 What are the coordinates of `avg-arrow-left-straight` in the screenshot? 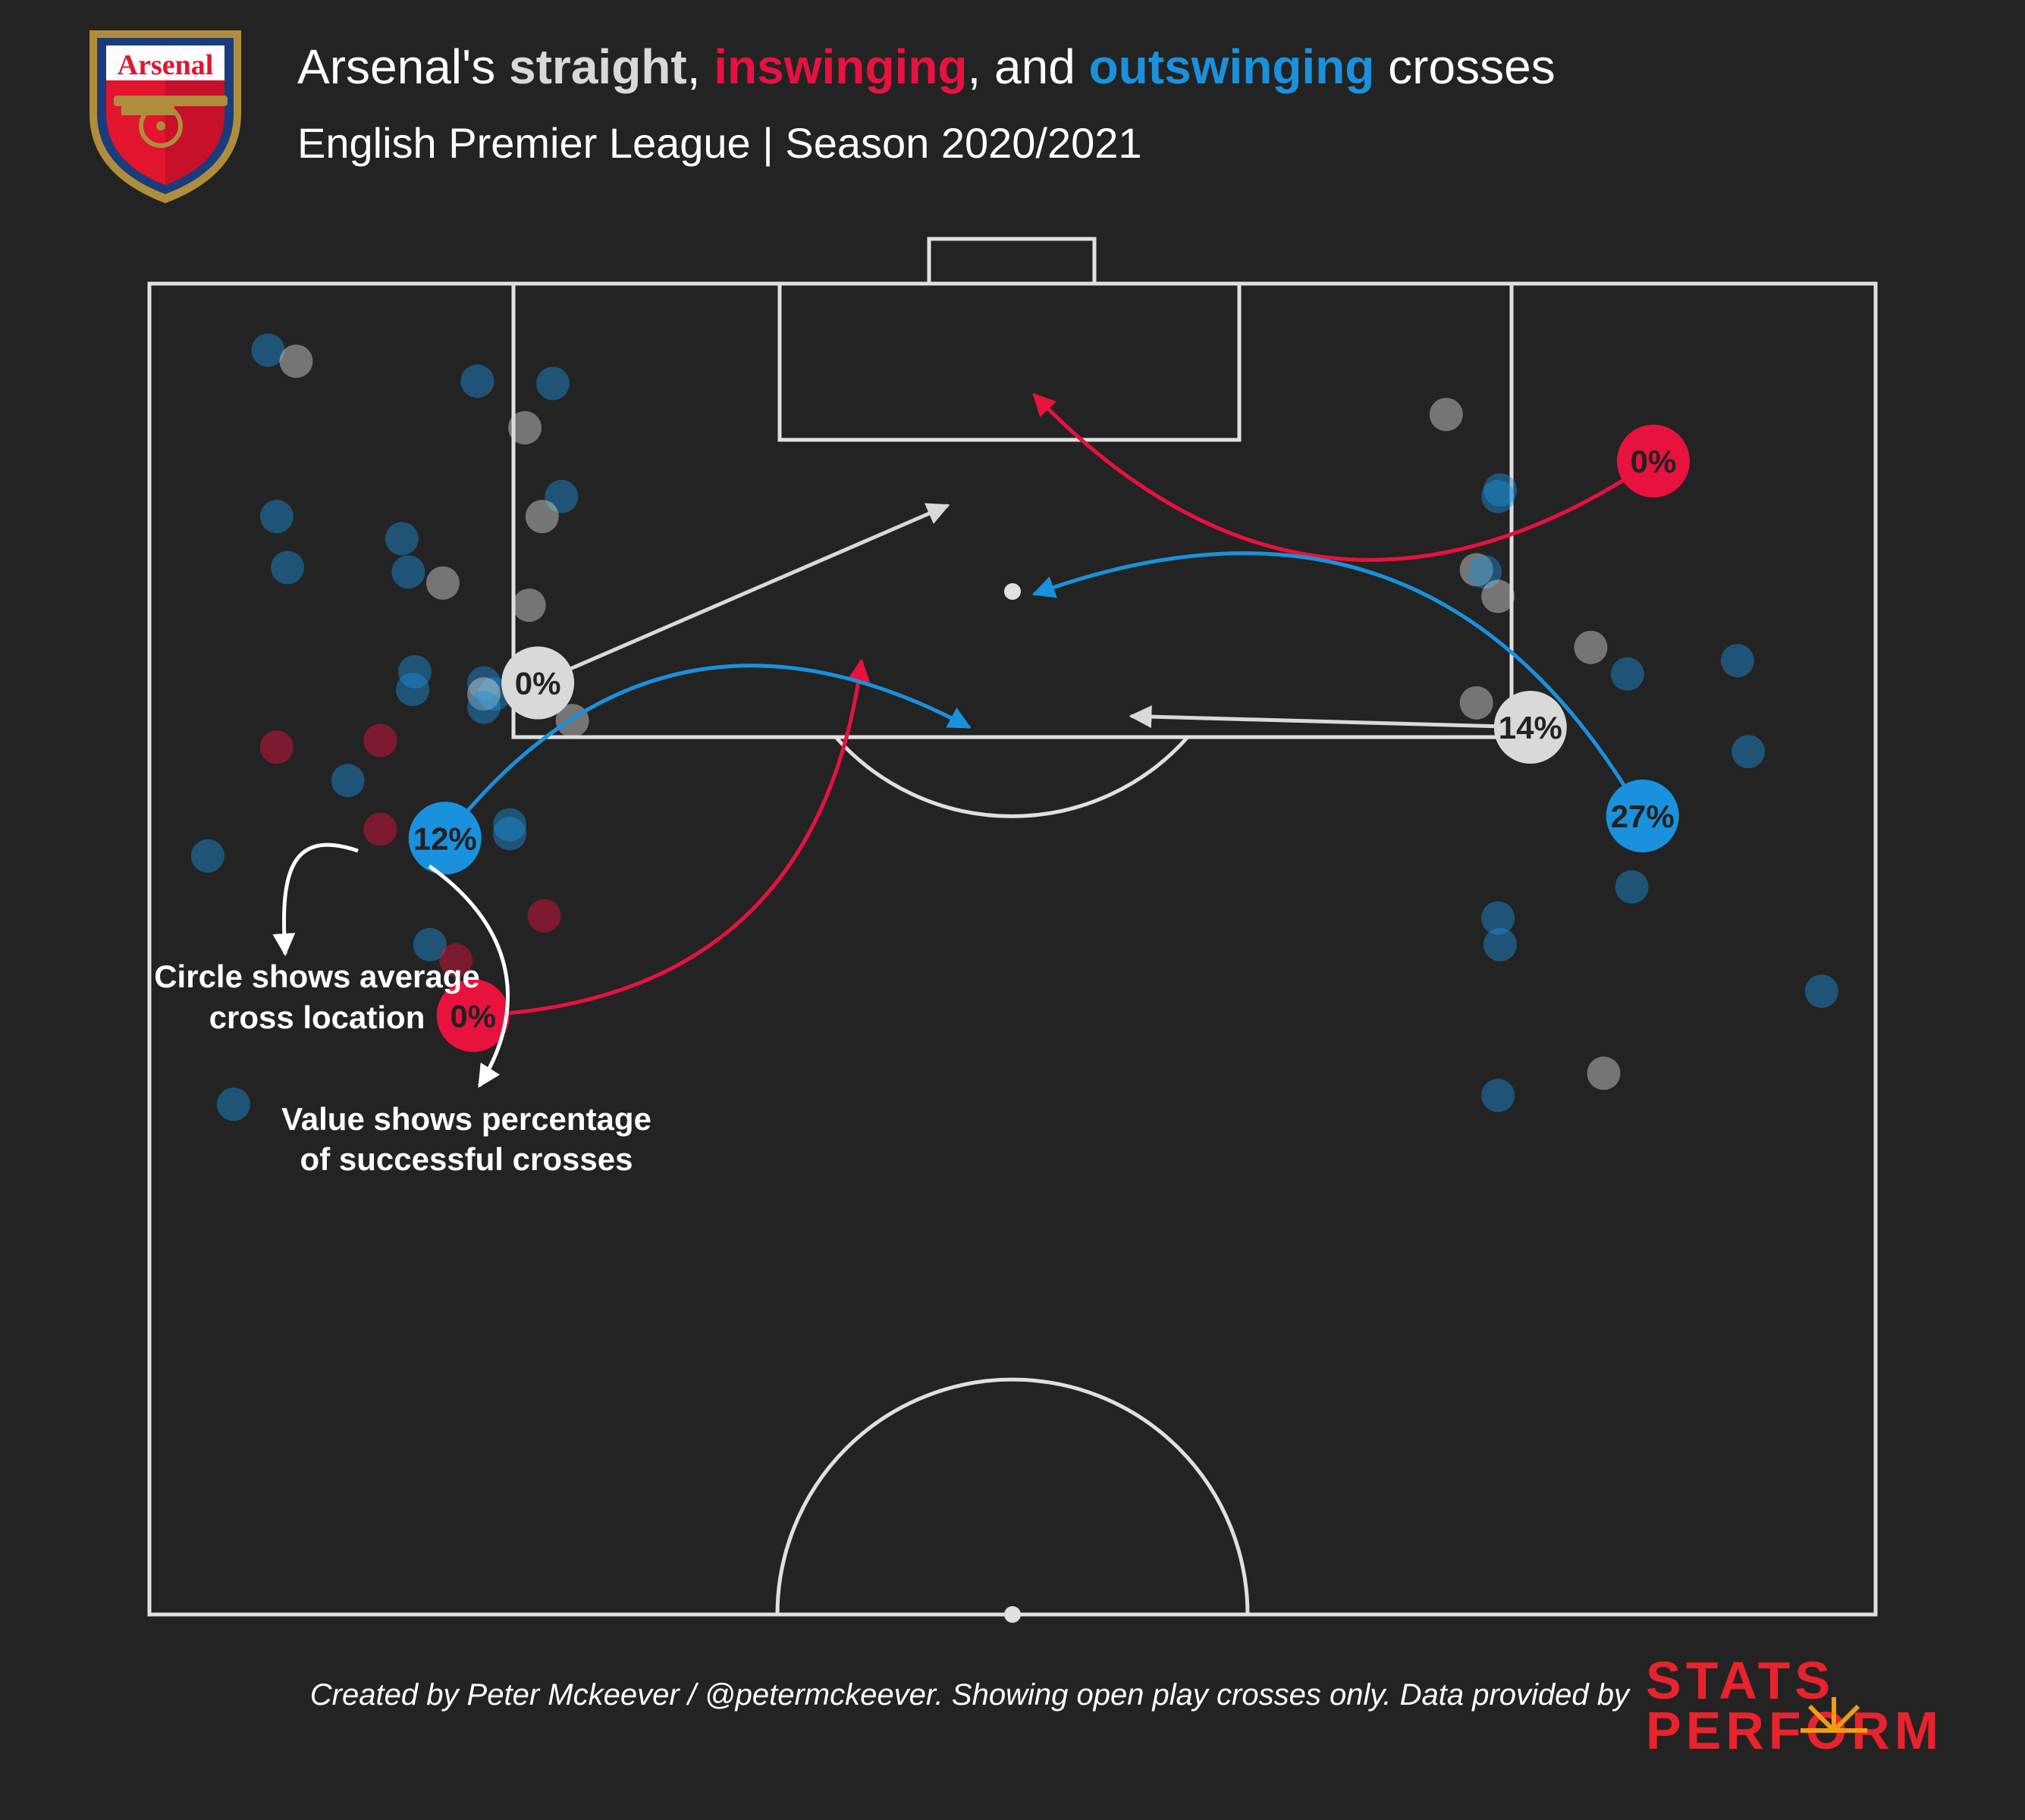 It's located at (743, 594).